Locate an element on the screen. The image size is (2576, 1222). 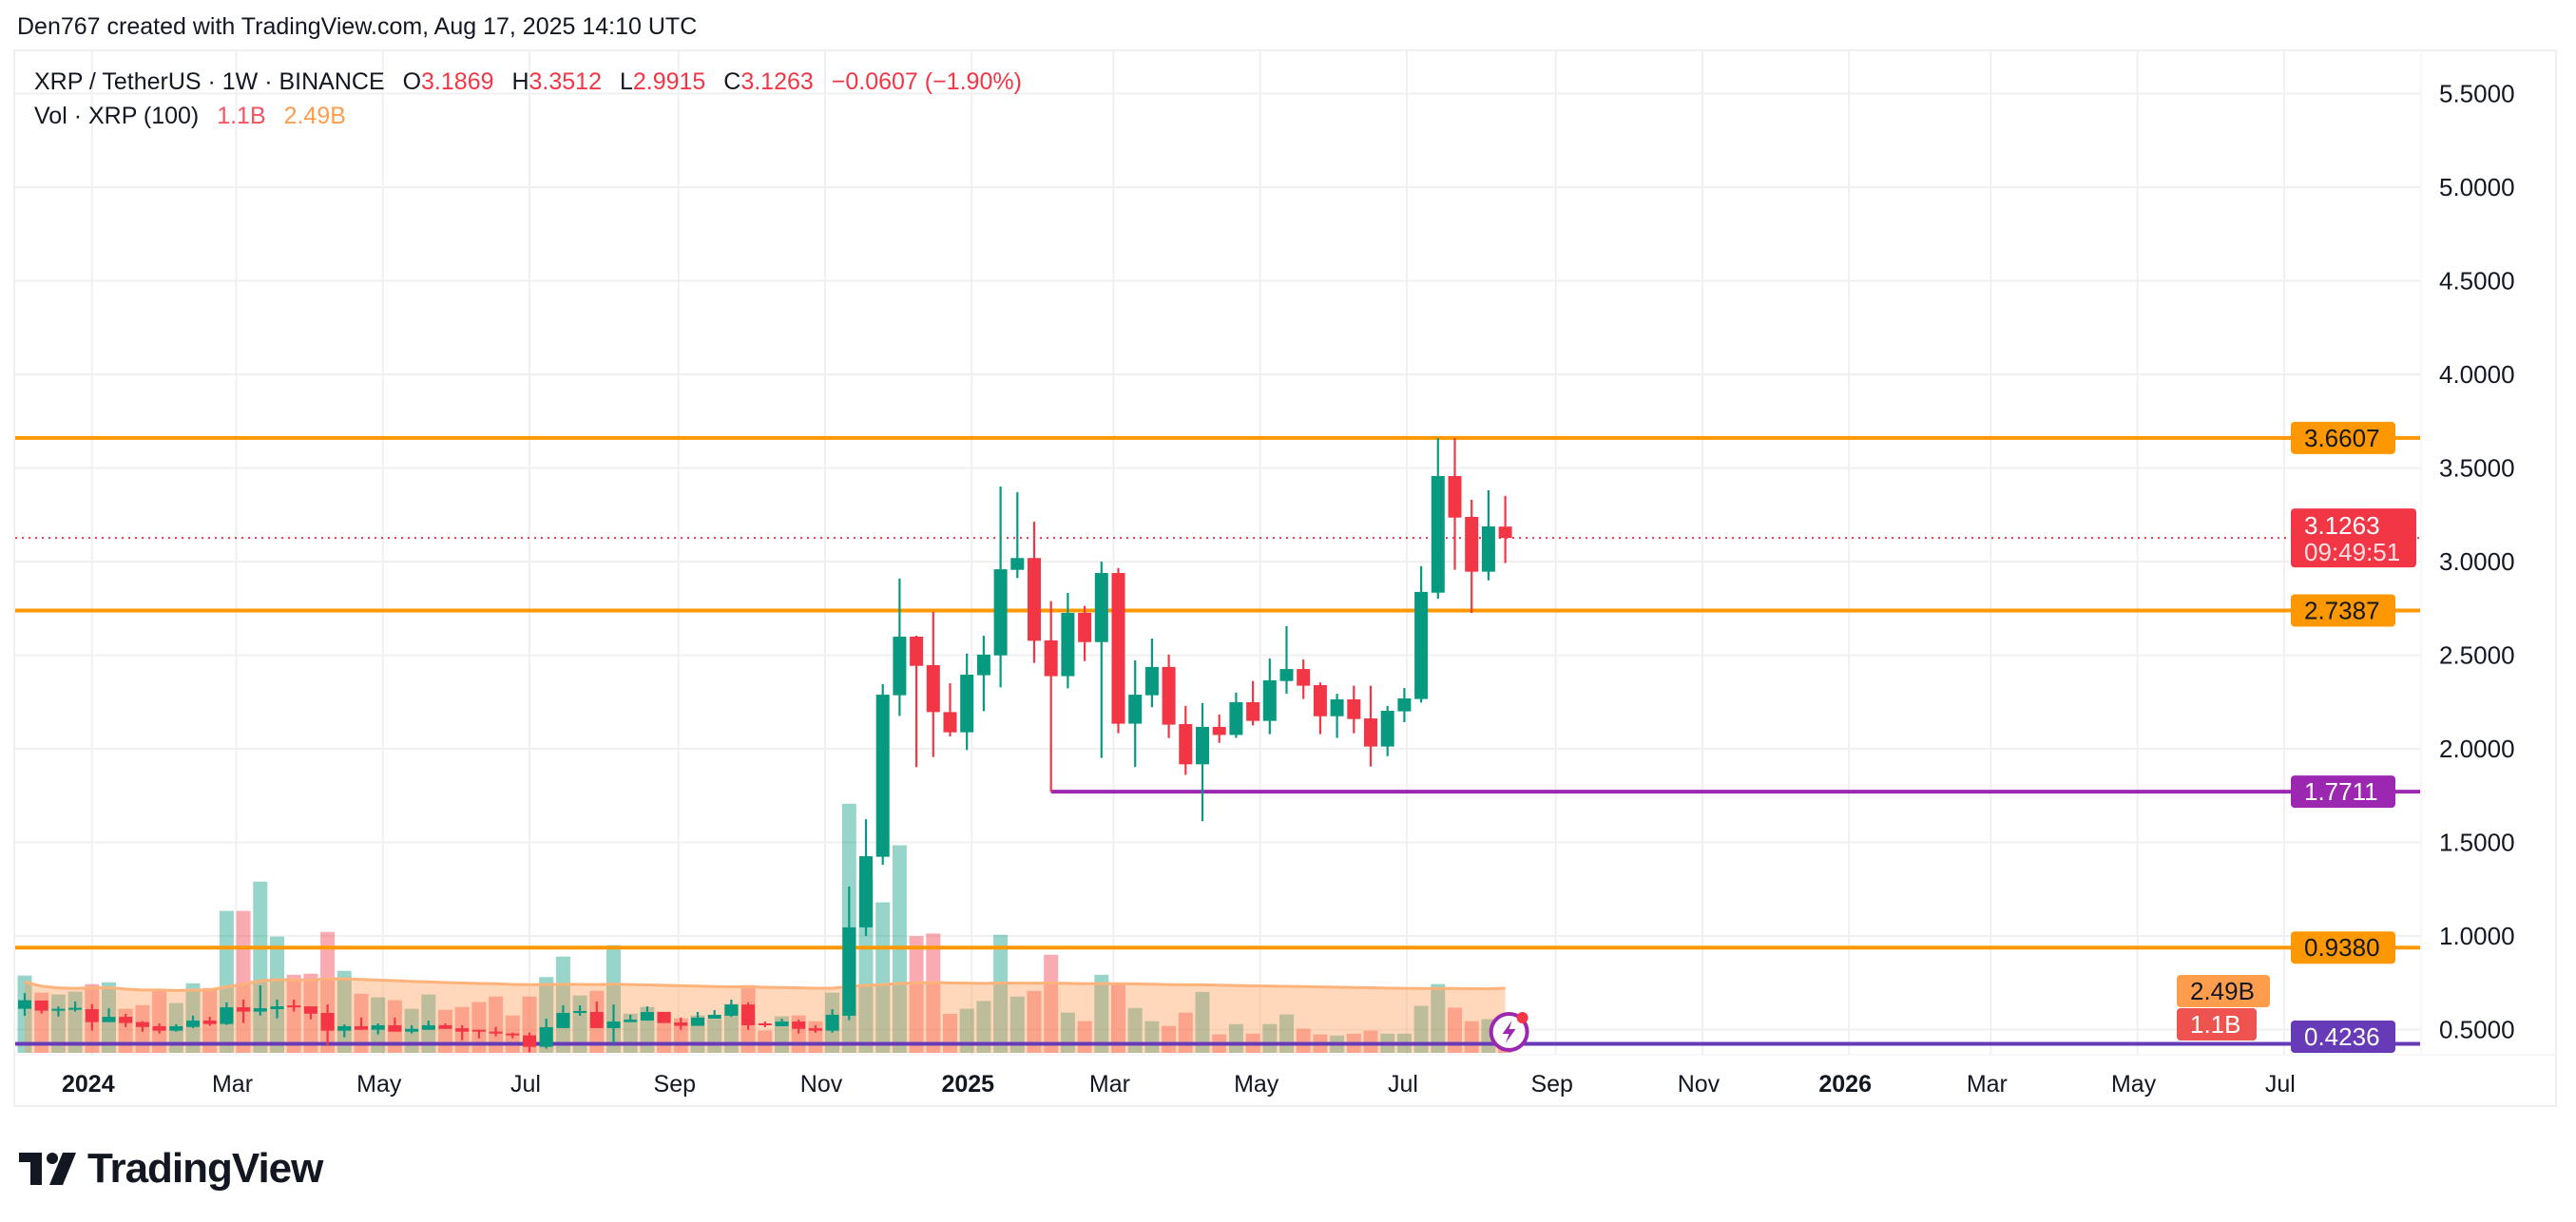
tradingview-logo: TradingView is located at coordinates (171, 1169).